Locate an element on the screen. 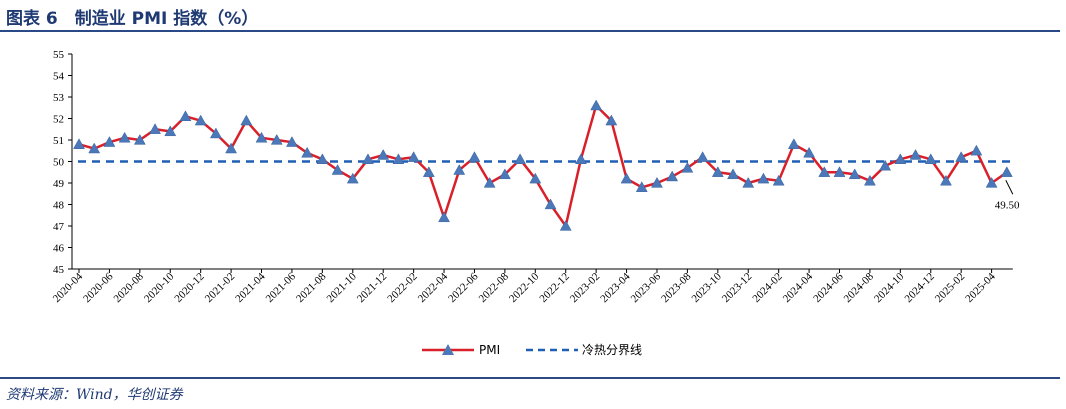 The image size is (1066, 409). y-tick-label: 50 is located at coordinates (59, 163).